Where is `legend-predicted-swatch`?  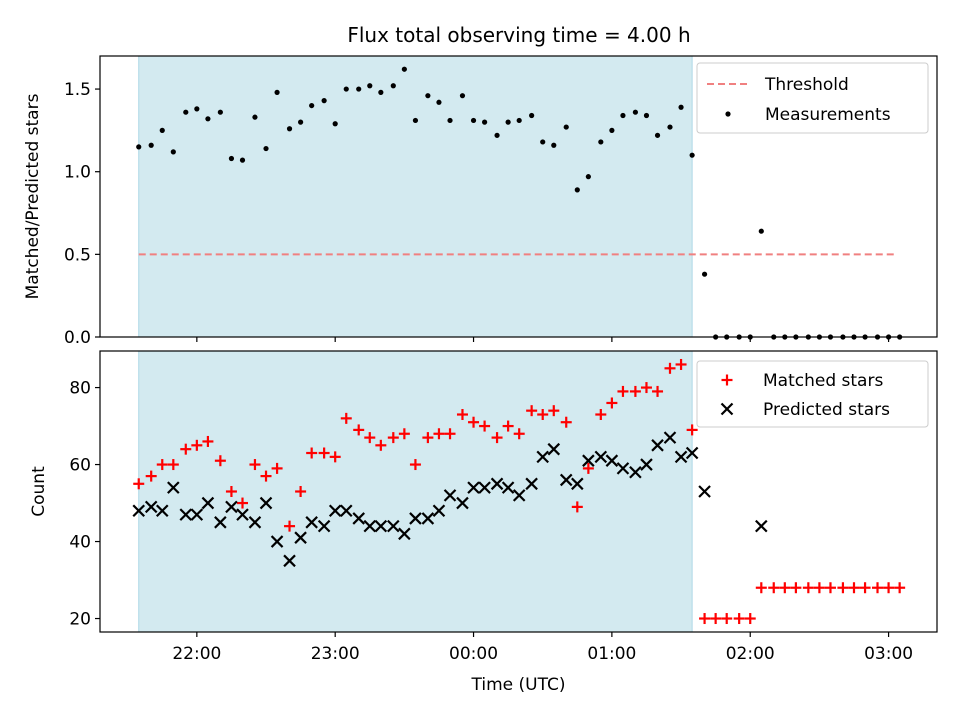
legend-predicted-swatch is located at coordinates (727, 409).